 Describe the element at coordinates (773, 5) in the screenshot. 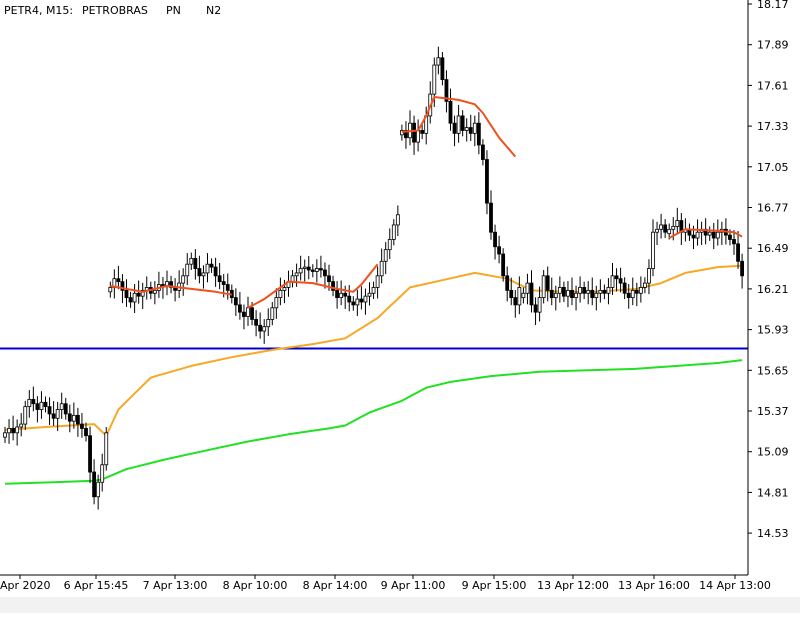

I see `y-tick-label: 18.17` at that location.